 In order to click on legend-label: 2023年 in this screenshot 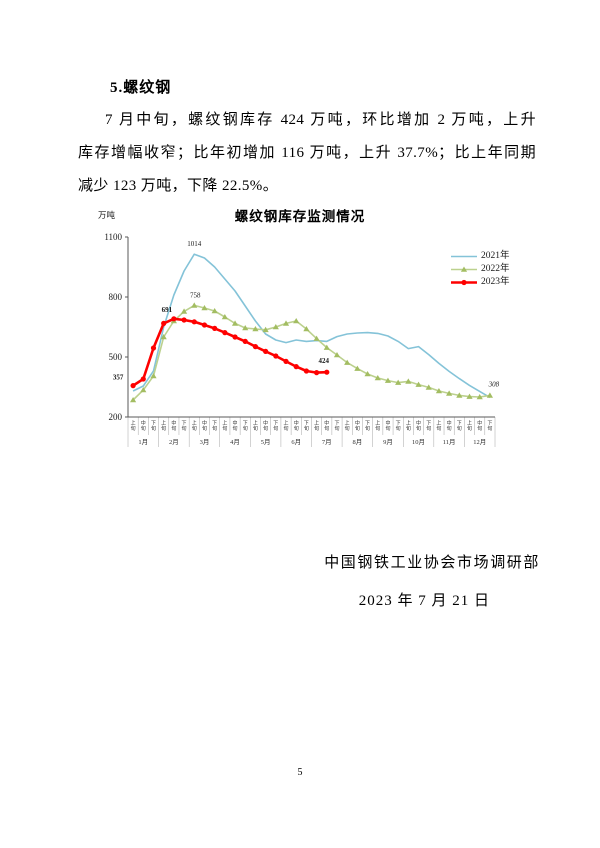, I will do `click(495, 282)`.